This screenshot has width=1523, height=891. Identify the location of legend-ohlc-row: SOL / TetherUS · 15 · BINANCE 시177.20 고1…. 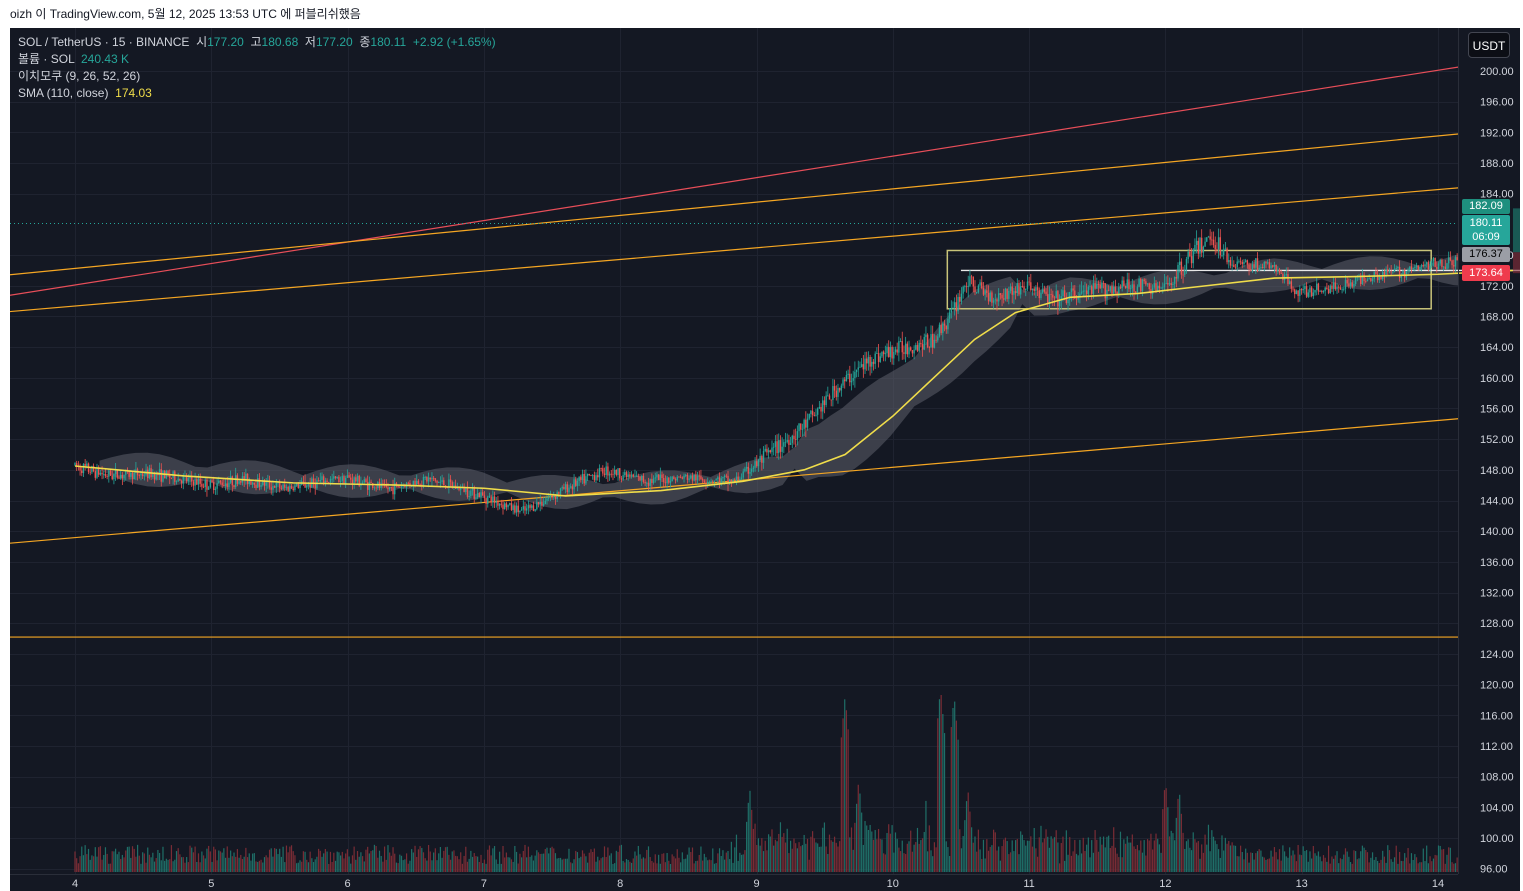
(257, 42).